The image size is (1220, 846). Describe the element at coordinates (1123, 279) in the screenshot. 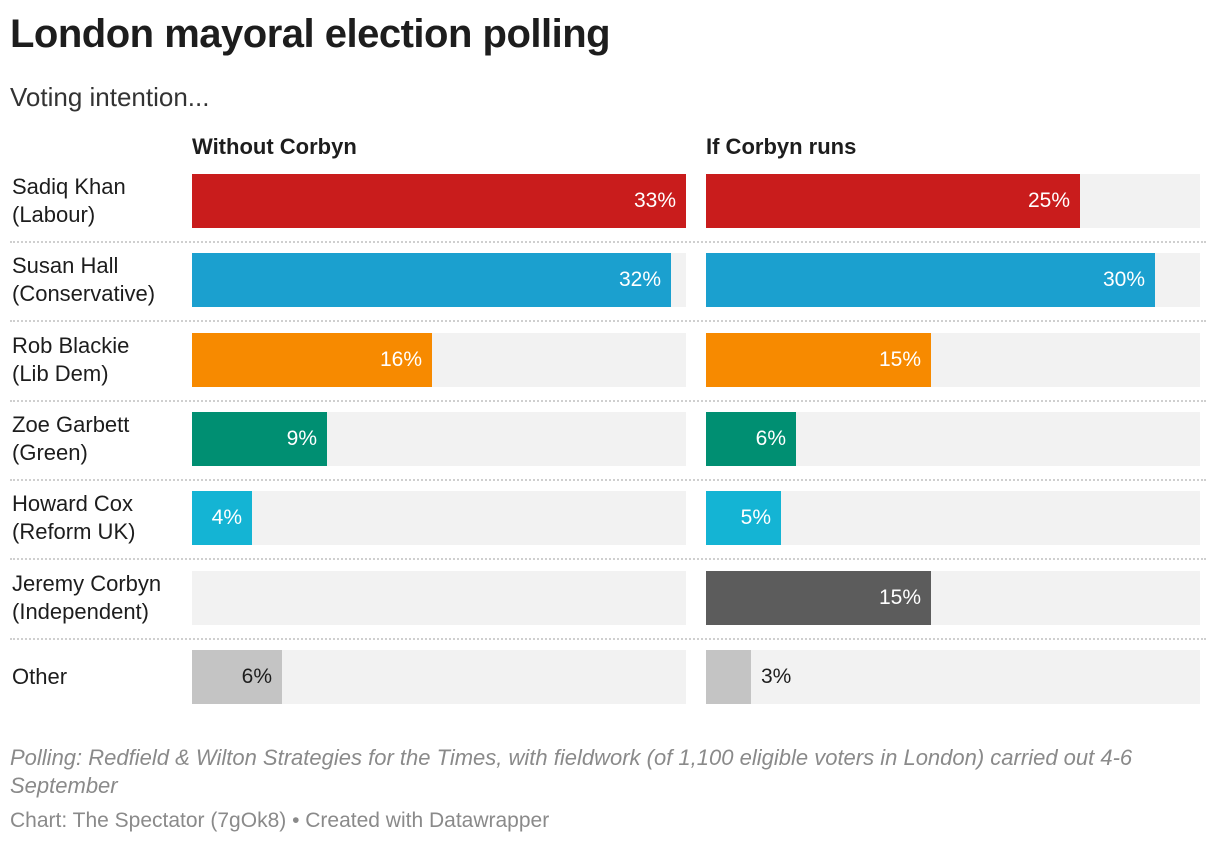

I see `data-label: 30%` at that location.